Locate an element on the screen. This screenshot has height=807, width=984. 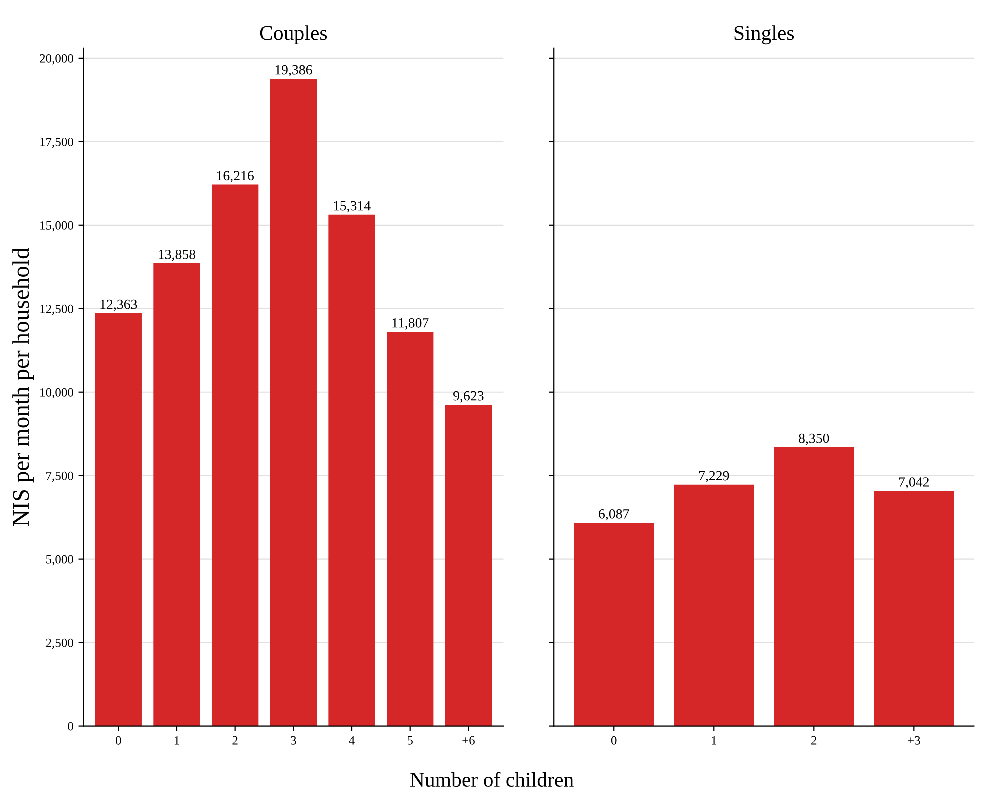
data-label: 12,363 is located at coordinates (119, 306).